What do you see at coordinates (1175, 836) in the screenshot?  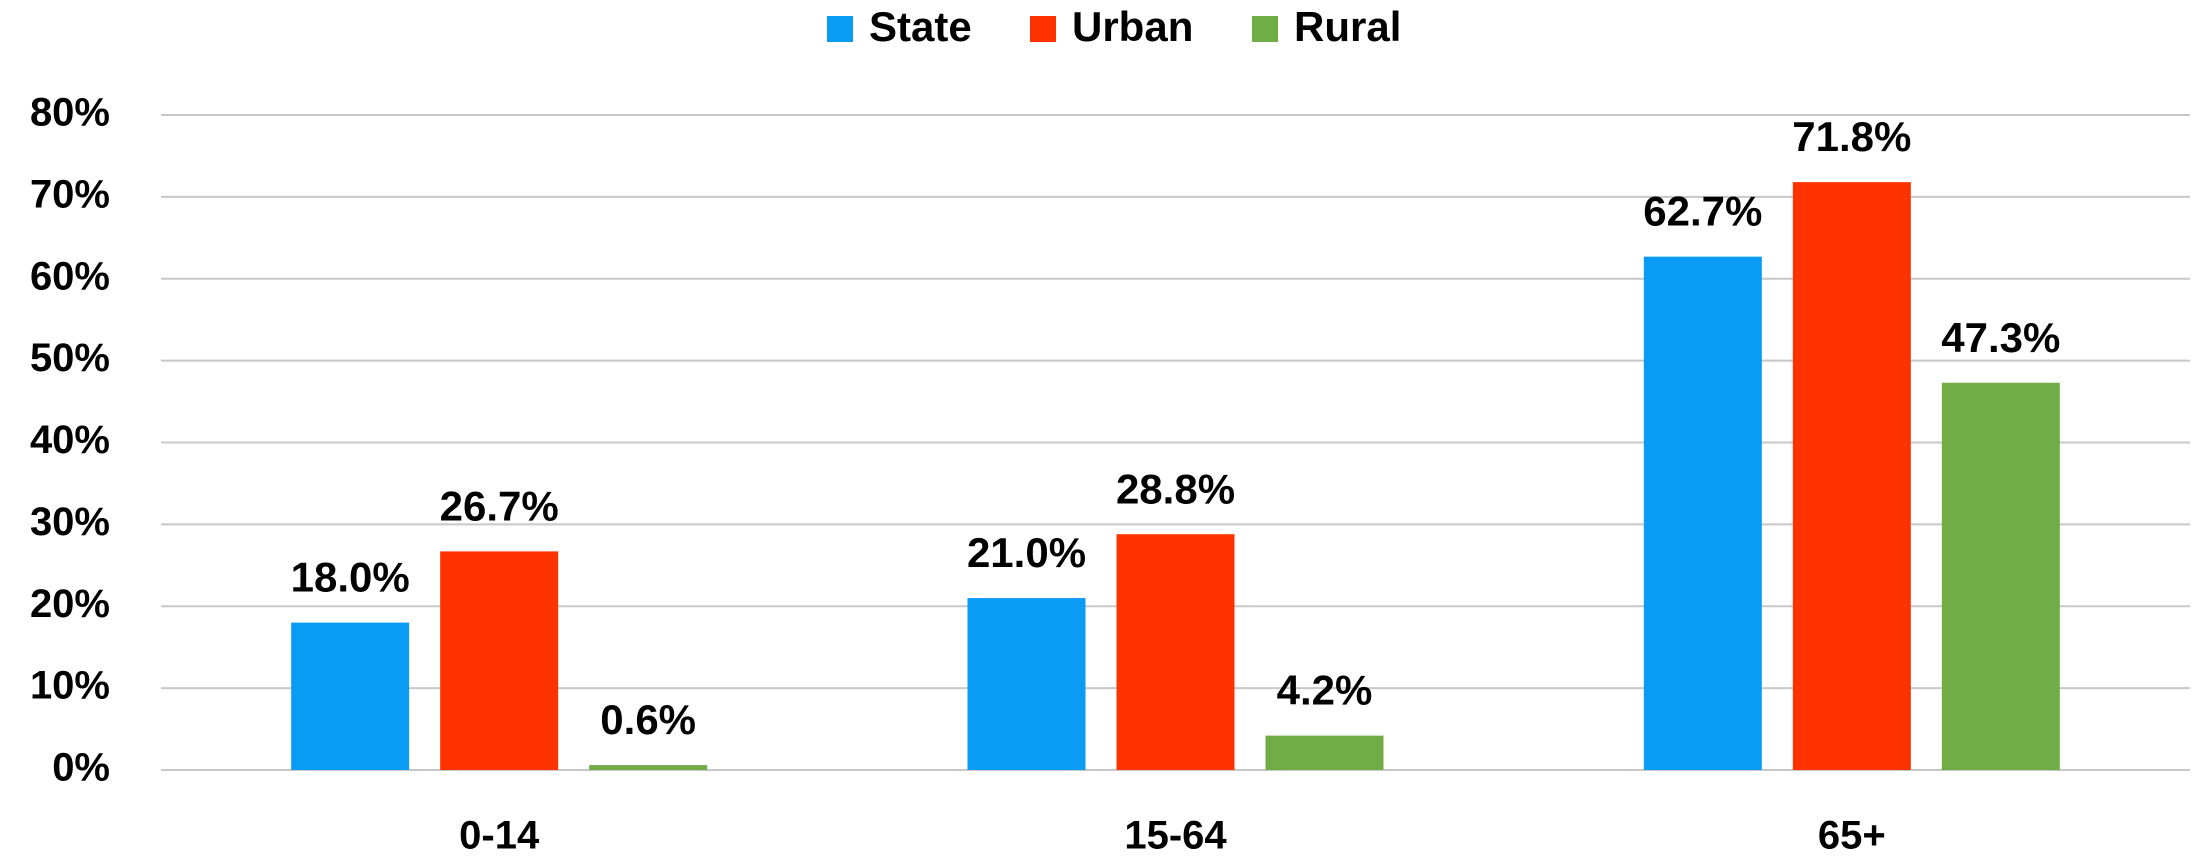 I see `x-tick-label: 15-64` at bounding box center [1175, 836].